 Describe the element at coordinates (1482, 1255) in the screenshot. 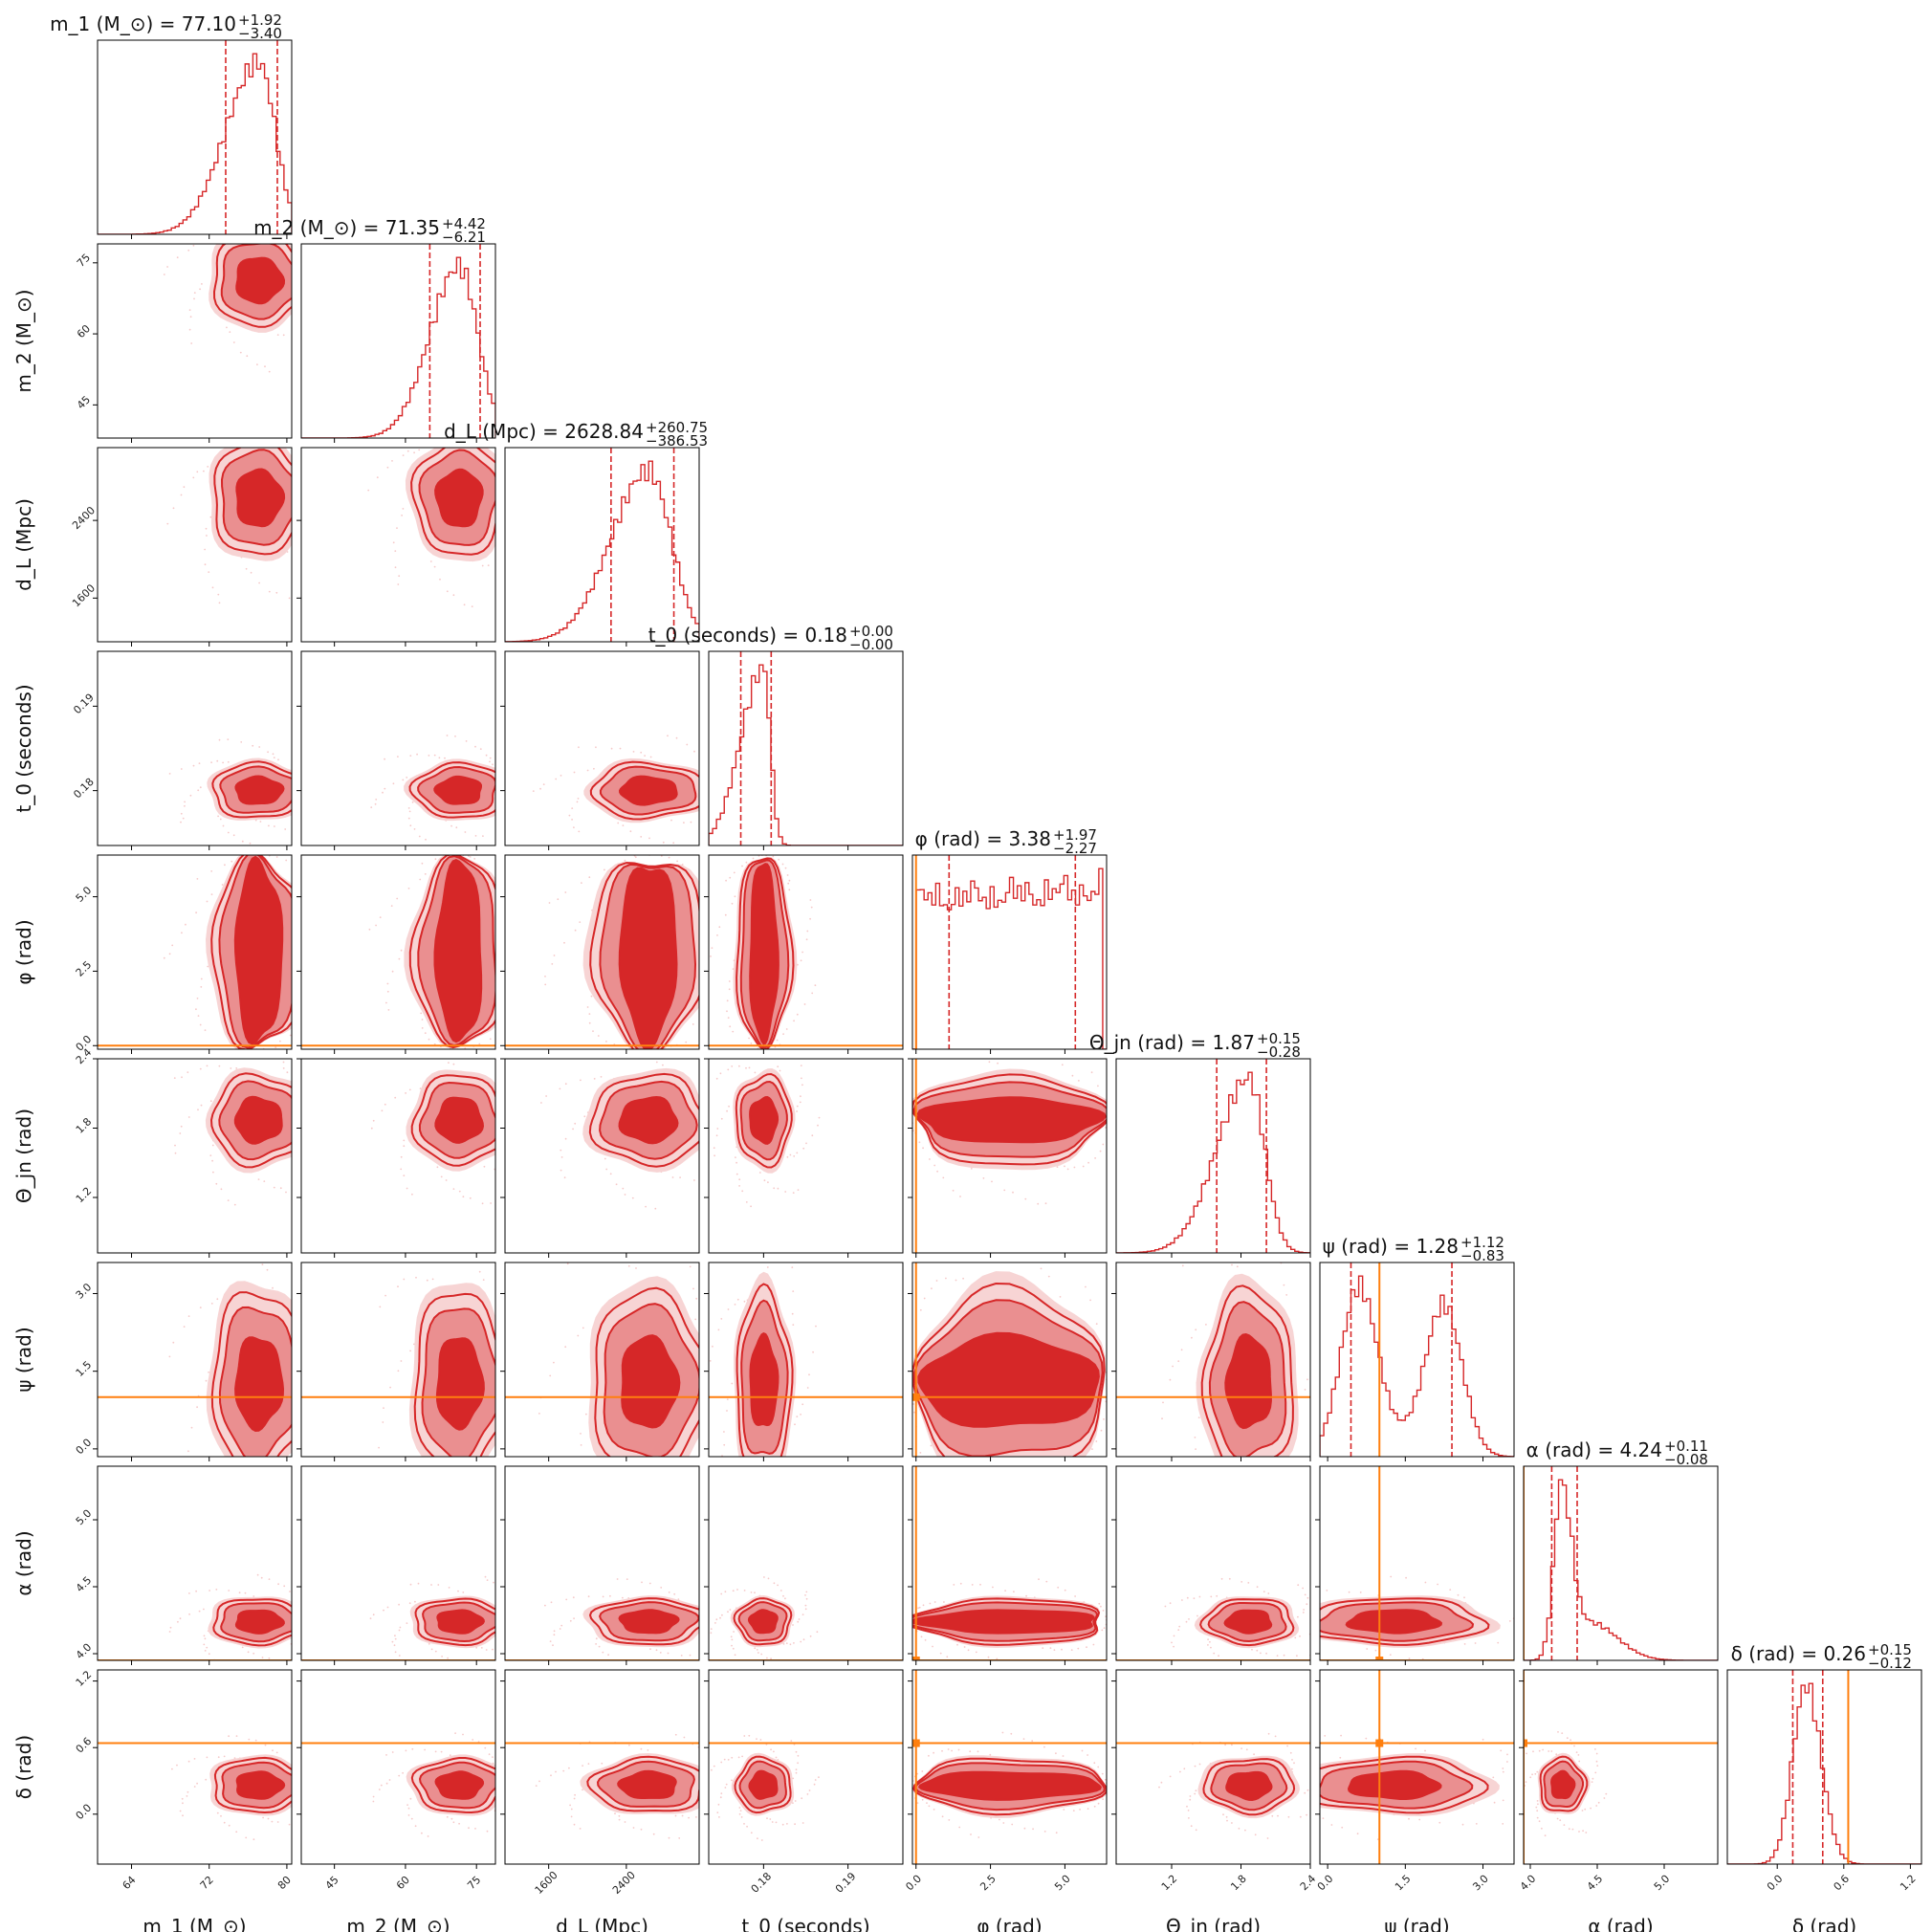

I see `title-error-minus: −0.83` at that location.